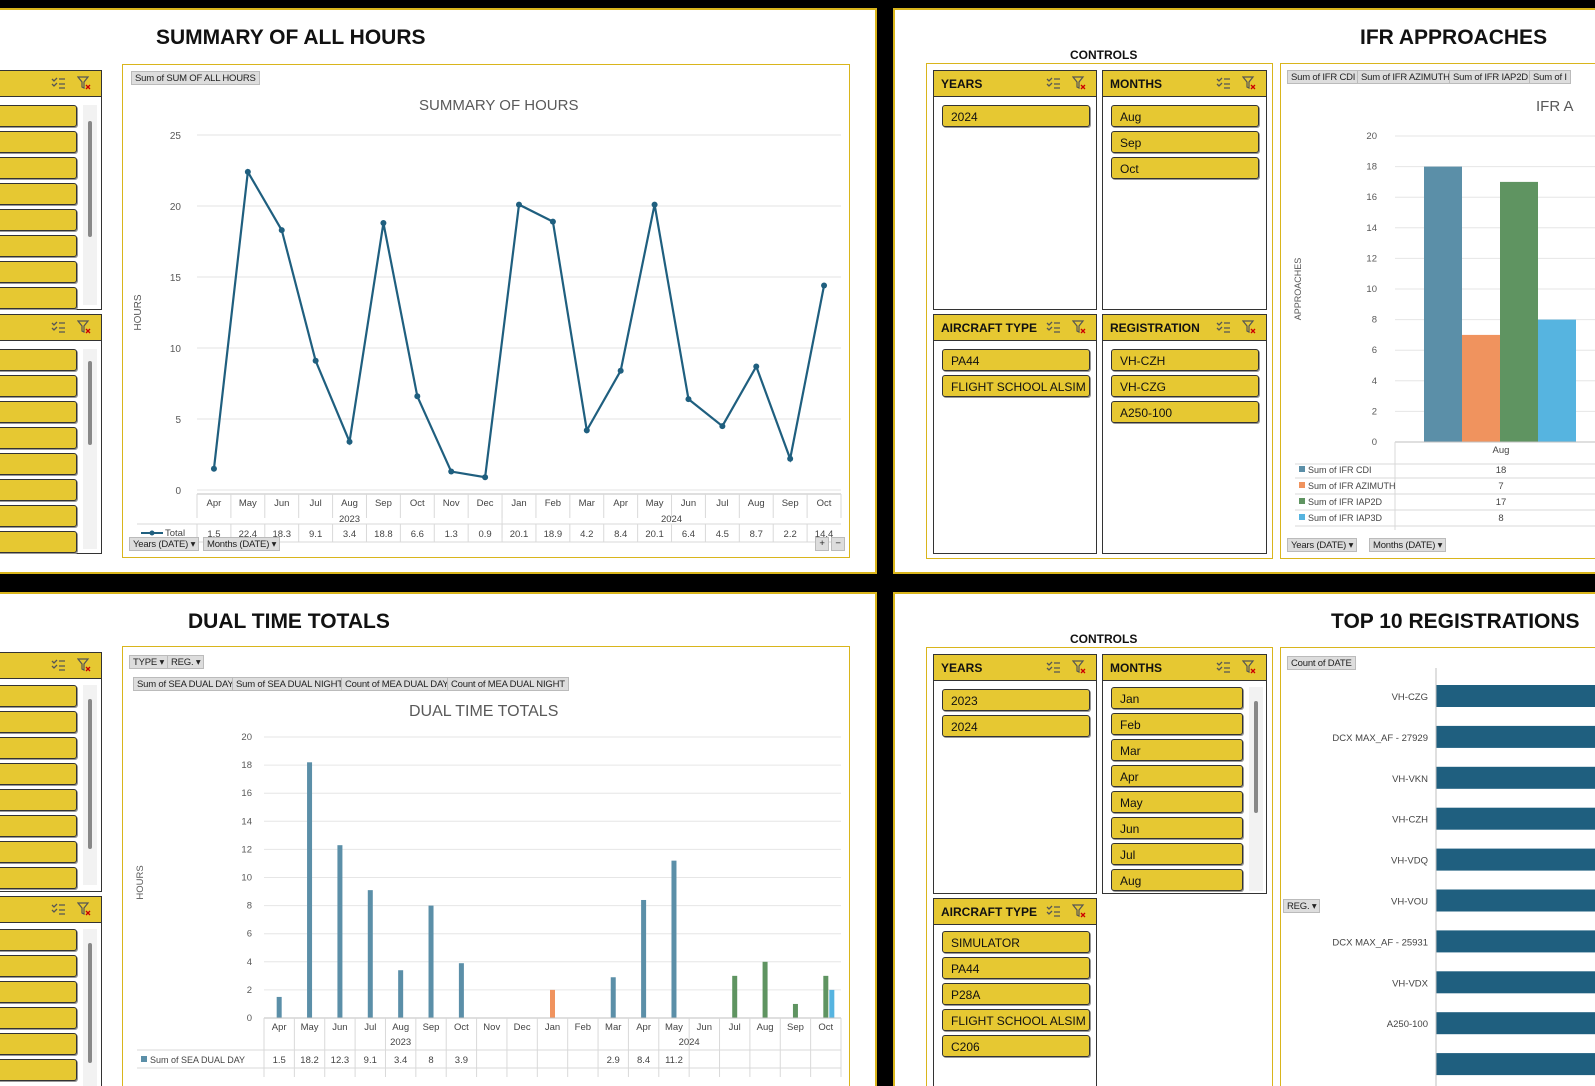 The height and width of the screenshot is (1086, 1595). I want to click on slicer-item-jun: Jun, so click(1177, 828).